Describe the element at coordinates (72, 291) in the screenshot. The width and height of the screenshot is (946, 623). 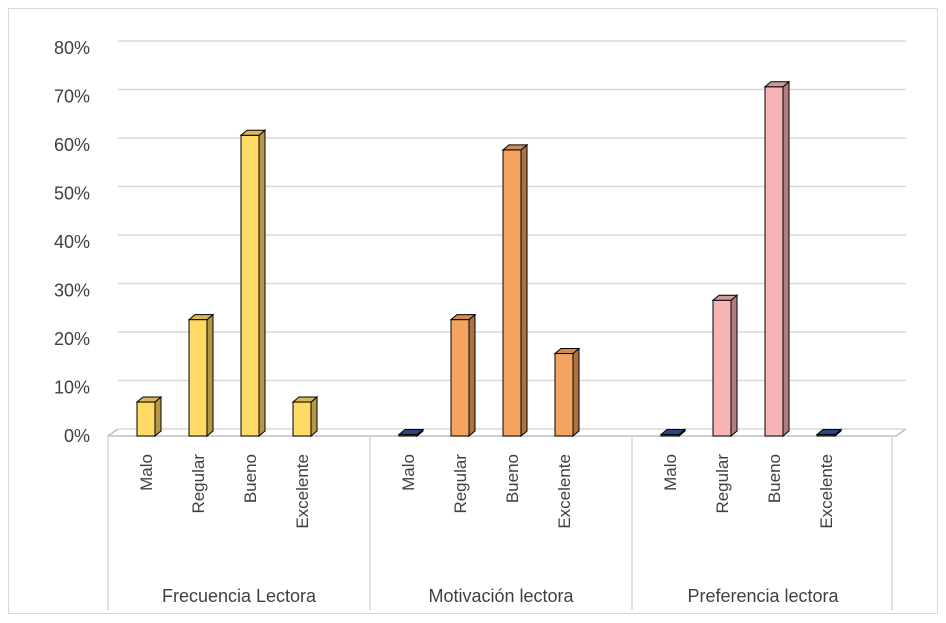
I see `y-tick-label: 30%` at that location.